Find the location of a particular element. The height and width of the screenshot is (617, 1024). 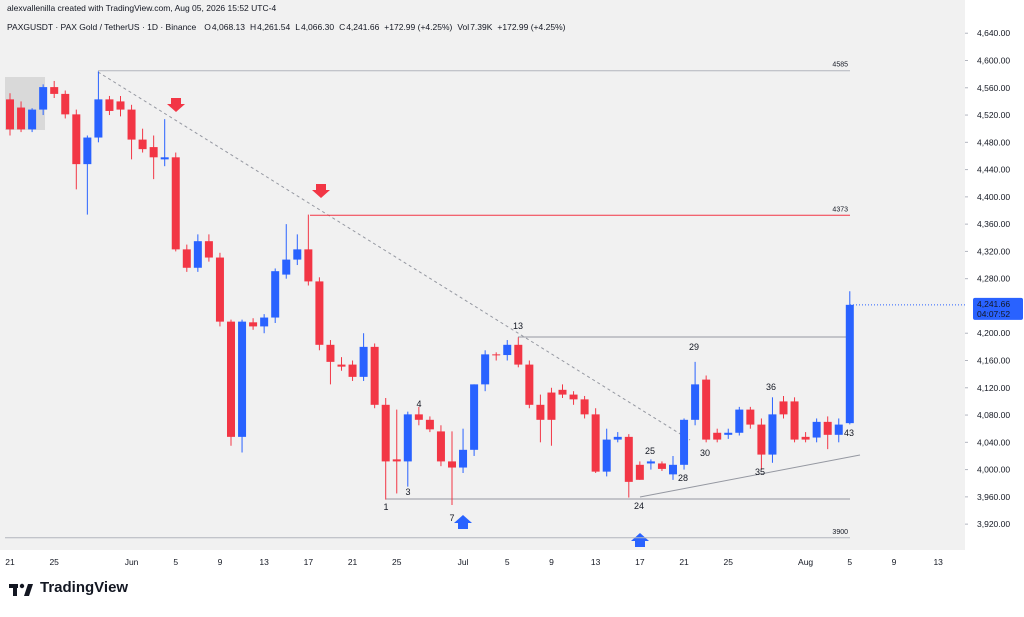

wave-label: 25 is located at coordinates (650, 451).